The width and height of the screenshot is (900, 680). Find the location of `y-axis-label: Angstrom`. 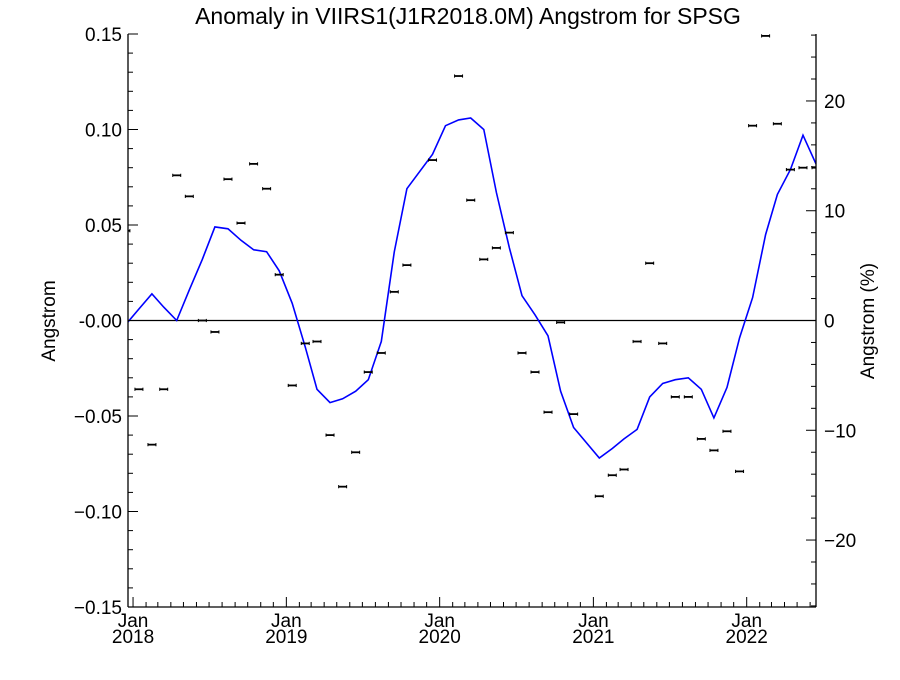

y-axis-label: Angstrom is located at coordinates (49, 320).